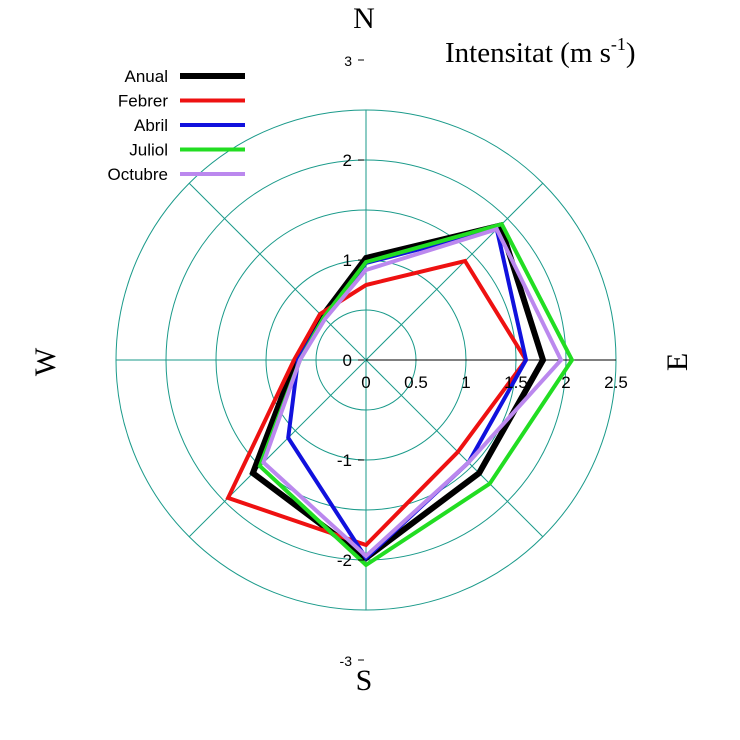 The image size is (740, 740). I want to click on y-tick-label: -1, so click(344, 460).